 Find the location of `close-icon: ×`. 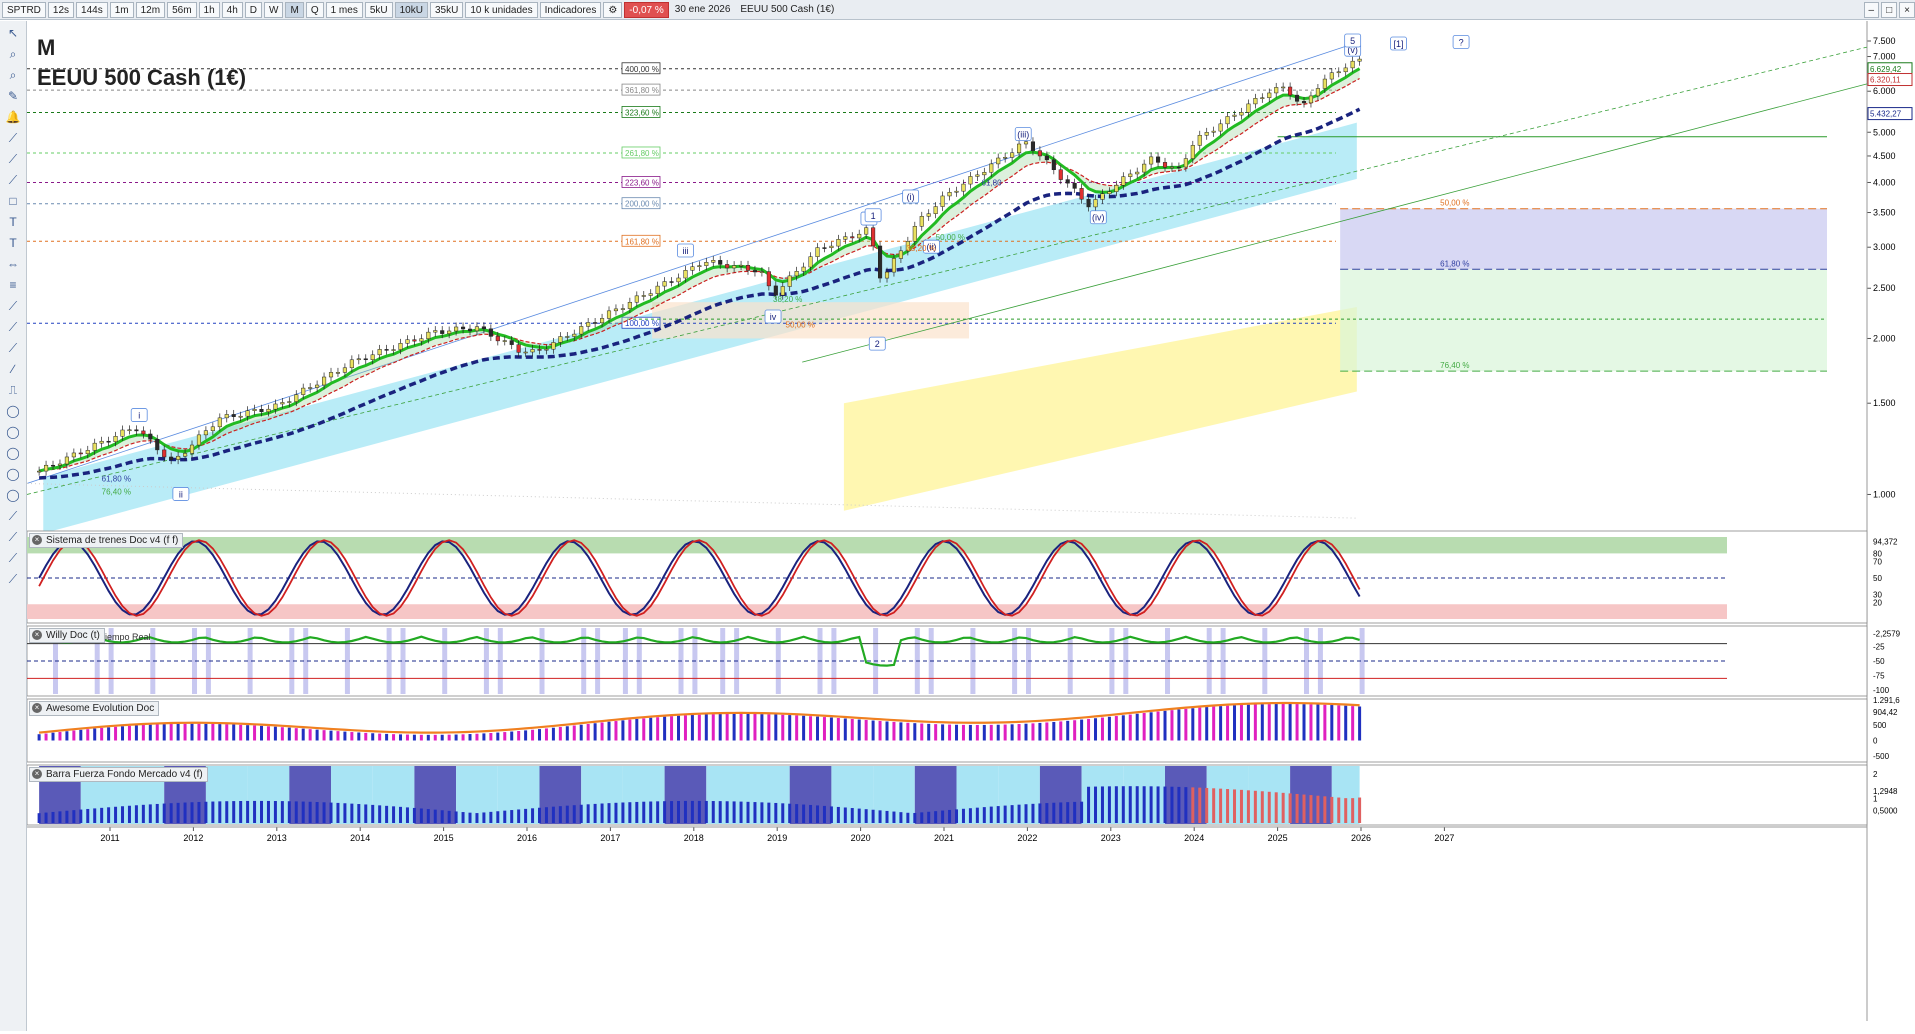

close-icon: × is located at coordinates (1907, 9).